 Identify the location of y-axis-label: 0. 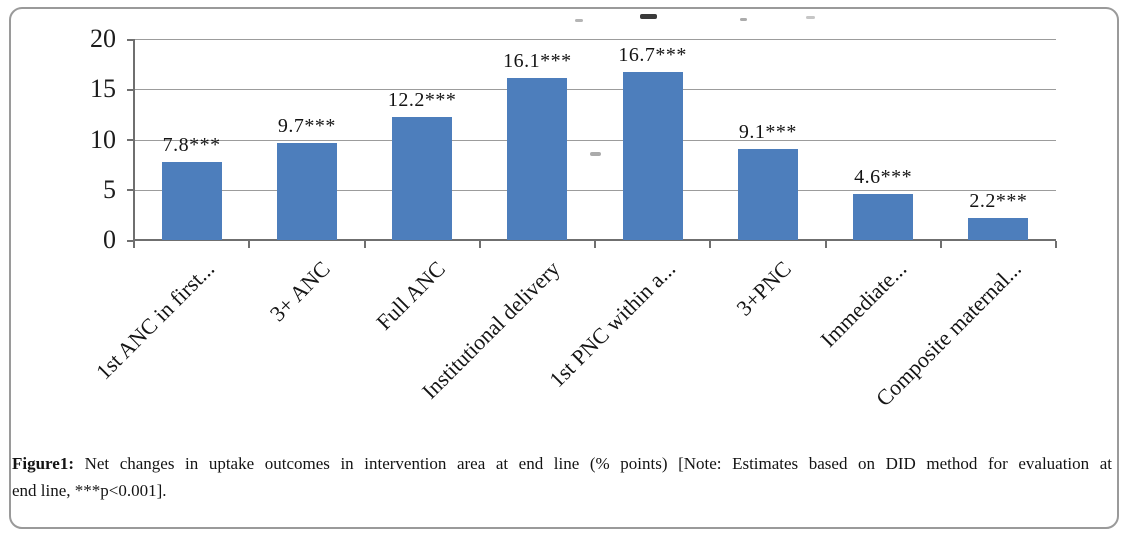
(109, 239).